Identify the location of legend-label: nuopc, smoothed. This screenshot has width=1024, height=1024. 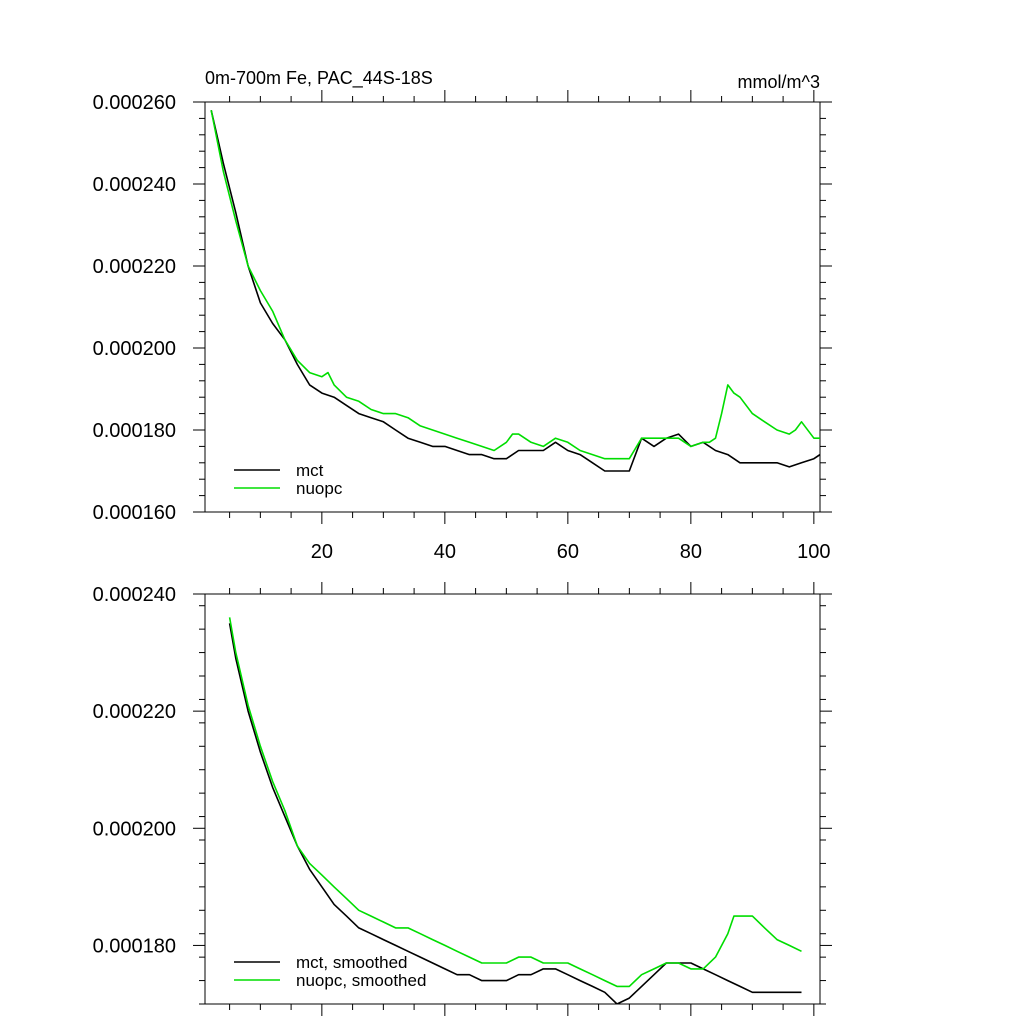
(361, 980).